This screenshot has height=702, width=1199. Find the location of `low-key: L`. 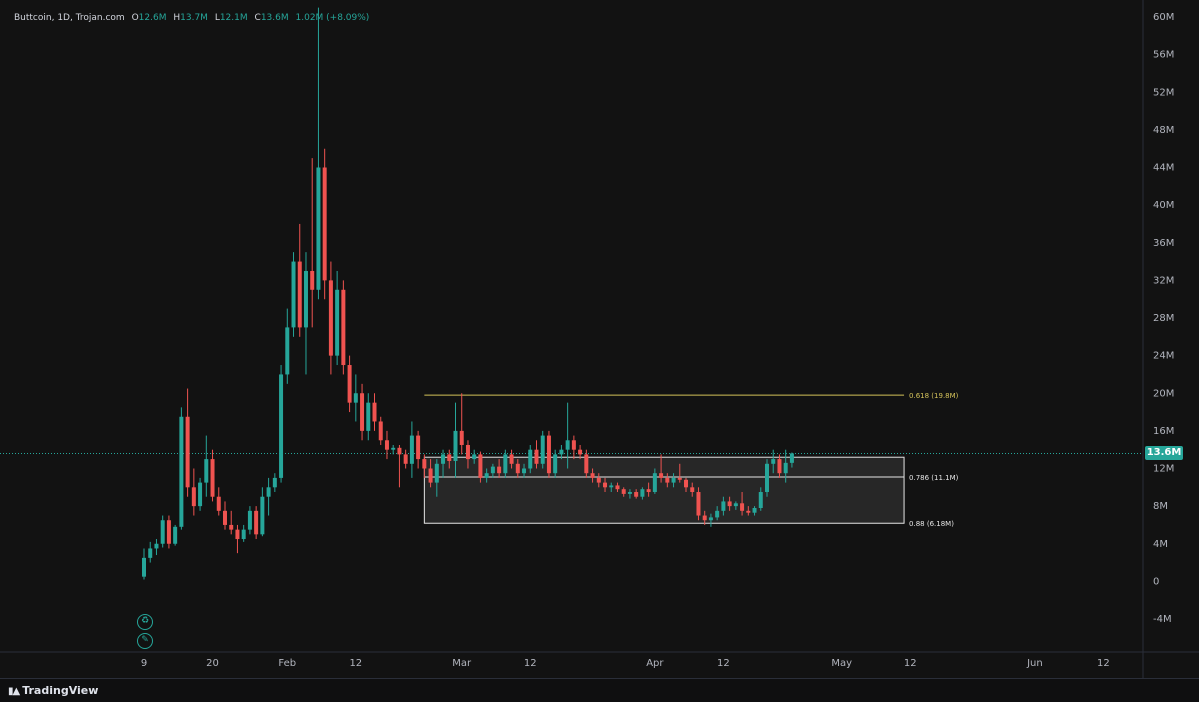

low-key: L is located at coordinates (217, 18).